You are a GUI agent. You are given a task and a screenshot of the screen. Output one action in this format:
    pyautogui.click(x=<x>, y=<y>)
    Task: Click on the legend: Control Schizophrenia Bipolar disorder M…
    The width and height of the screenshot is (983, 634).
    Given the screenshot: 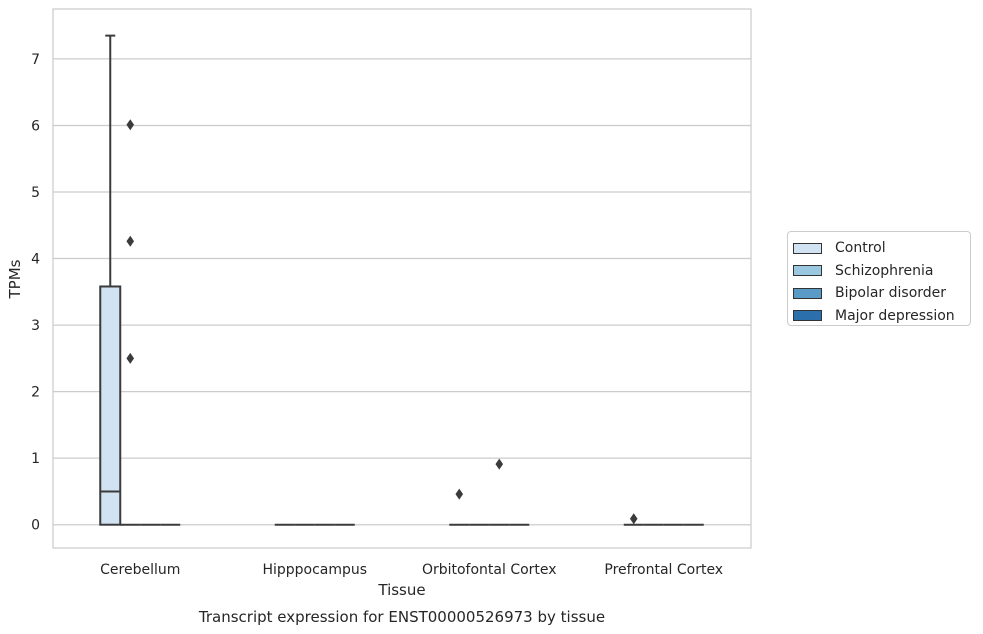 What is the action you would take?
    pyautogui.click(x=879, y=278)
    